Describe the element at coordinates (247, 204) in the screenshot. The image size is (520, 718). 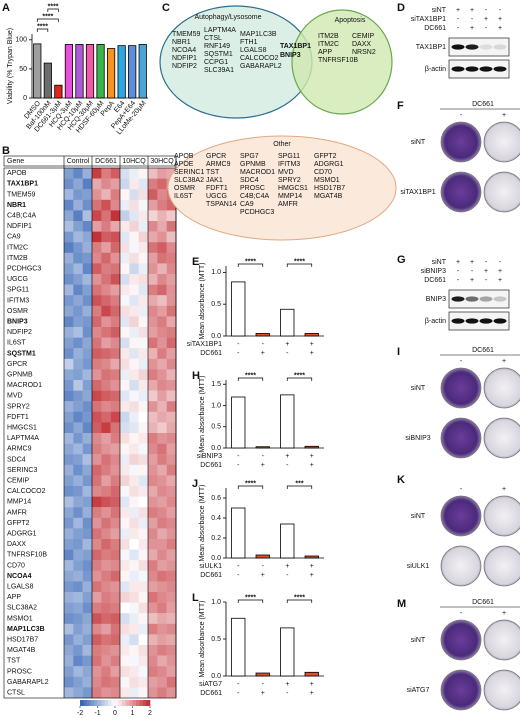
I see `gene-name: CA9` at that location.